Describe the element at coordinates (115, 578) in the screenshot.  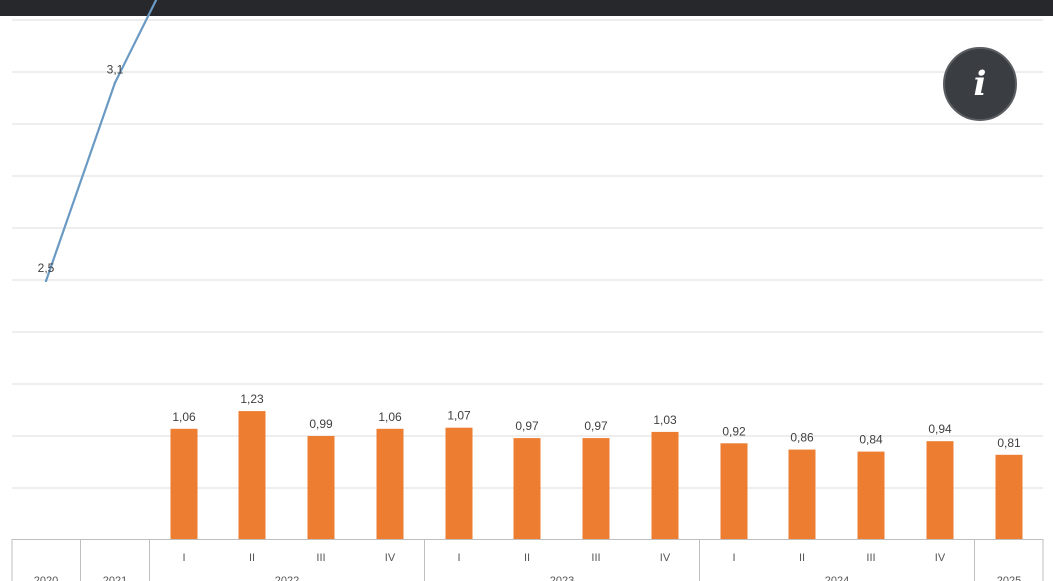
I see `year-label: 2021` at that location.